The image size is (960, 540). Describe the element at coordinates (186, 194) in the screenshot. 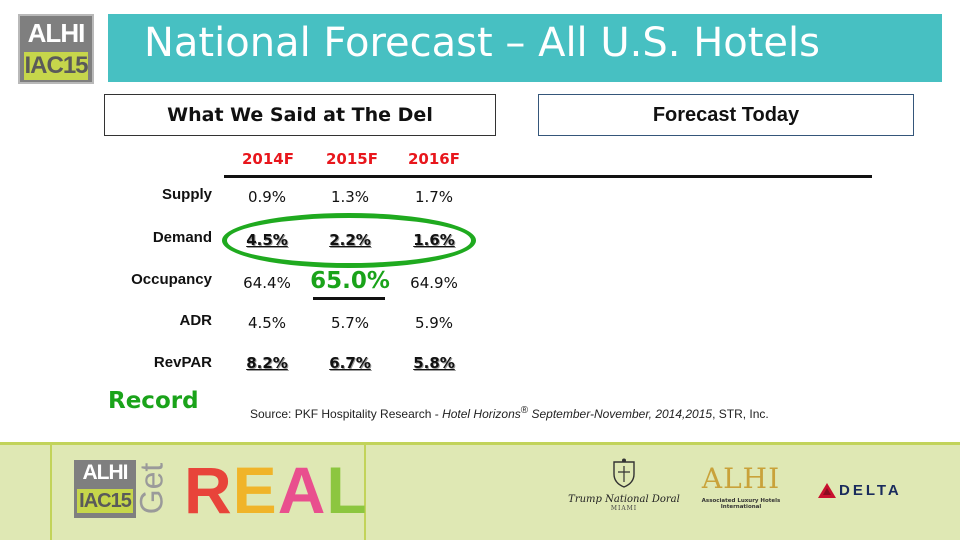

I see `row-label-supply: Supply` at that location.